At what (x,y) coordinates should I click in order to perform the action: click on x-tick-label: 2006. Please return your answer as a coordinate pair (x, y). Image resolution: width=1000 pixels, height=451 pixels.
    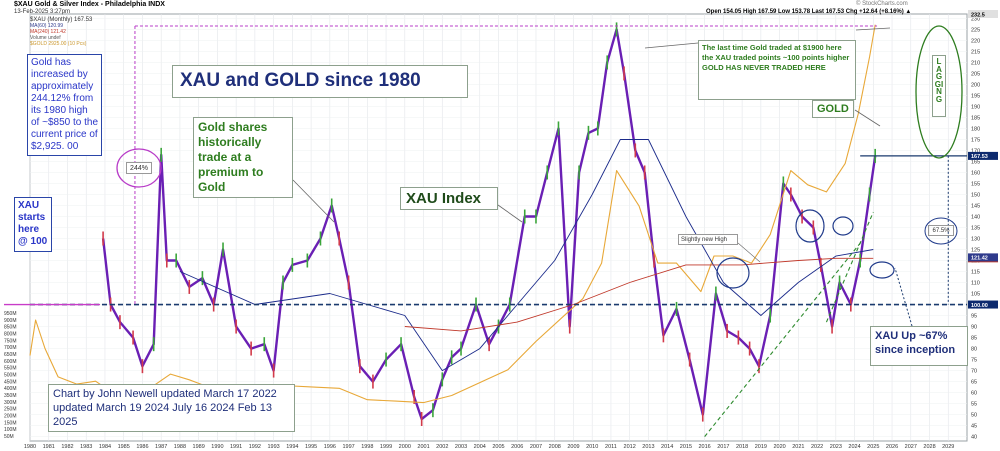
    Looking at the image, I should click on (517, 447).